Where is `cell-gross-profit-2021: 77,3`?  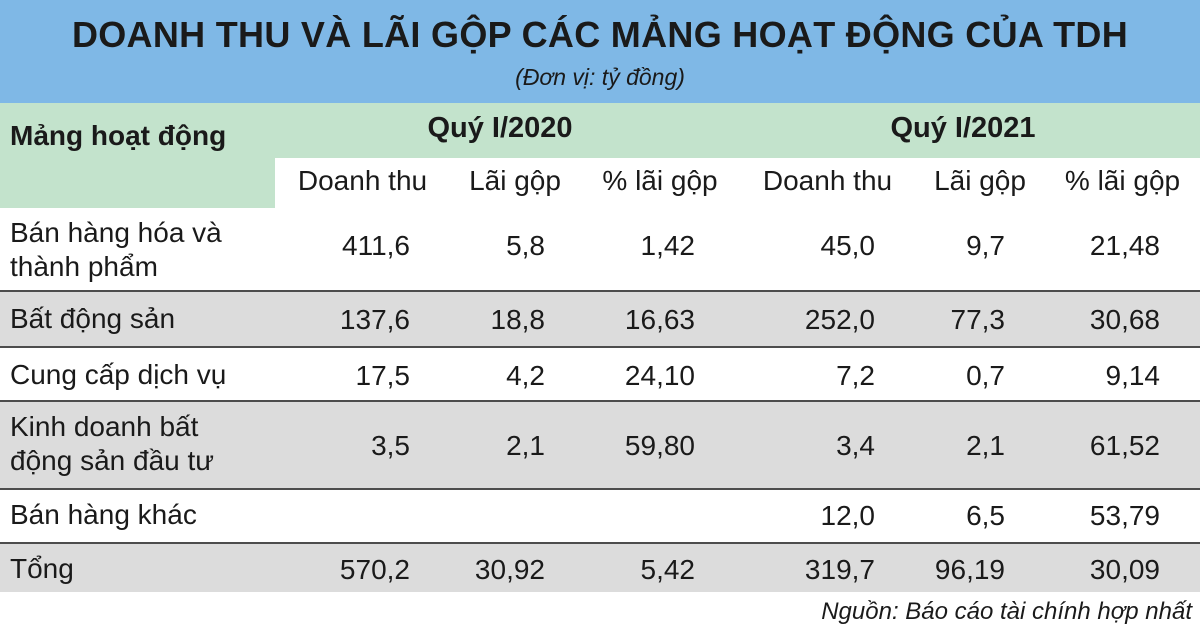 cell-gross-profit-2021: 77,3 is located at coordinates (978, 319).